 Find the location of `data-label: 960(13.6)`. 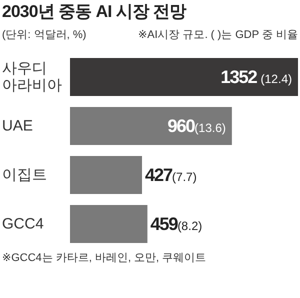

data-label: 960(13.6) is located at coordinates (196, 126).